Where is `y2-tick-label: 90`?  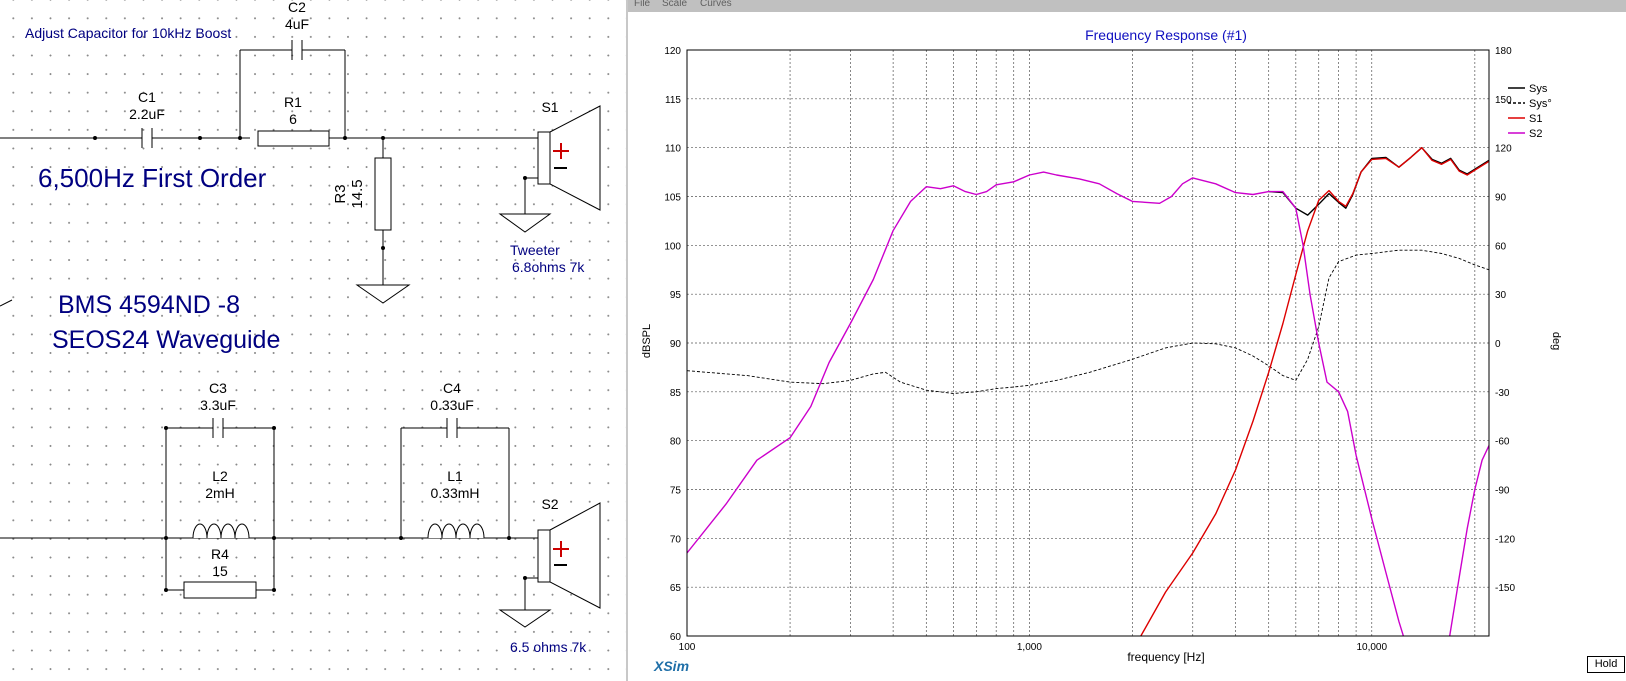 y2-tick-label: 90 is located at coordinates (1501, 198).